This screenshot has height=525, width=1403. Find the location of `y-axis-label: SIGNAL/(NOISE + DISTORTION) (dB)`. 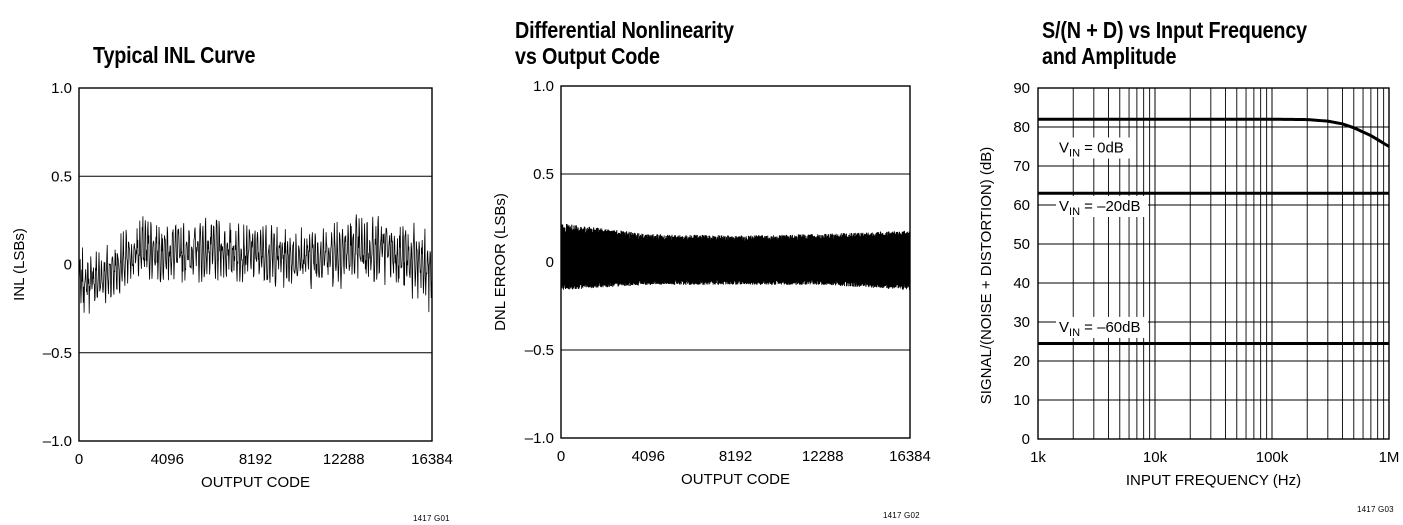

y-axis-label: SIGNAL/(NOISE + DISTORTION) (dB) is located at coordinates (986, 275).